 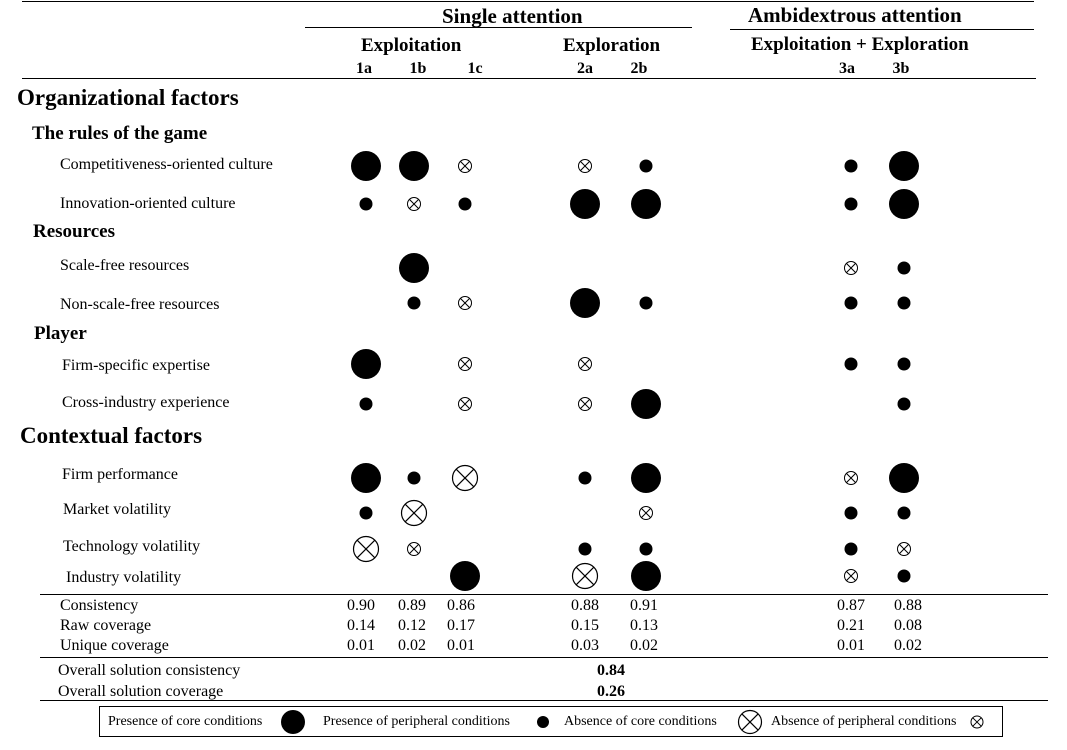 I want to click on stat-value: 0.21, so click(x=851, y=625).